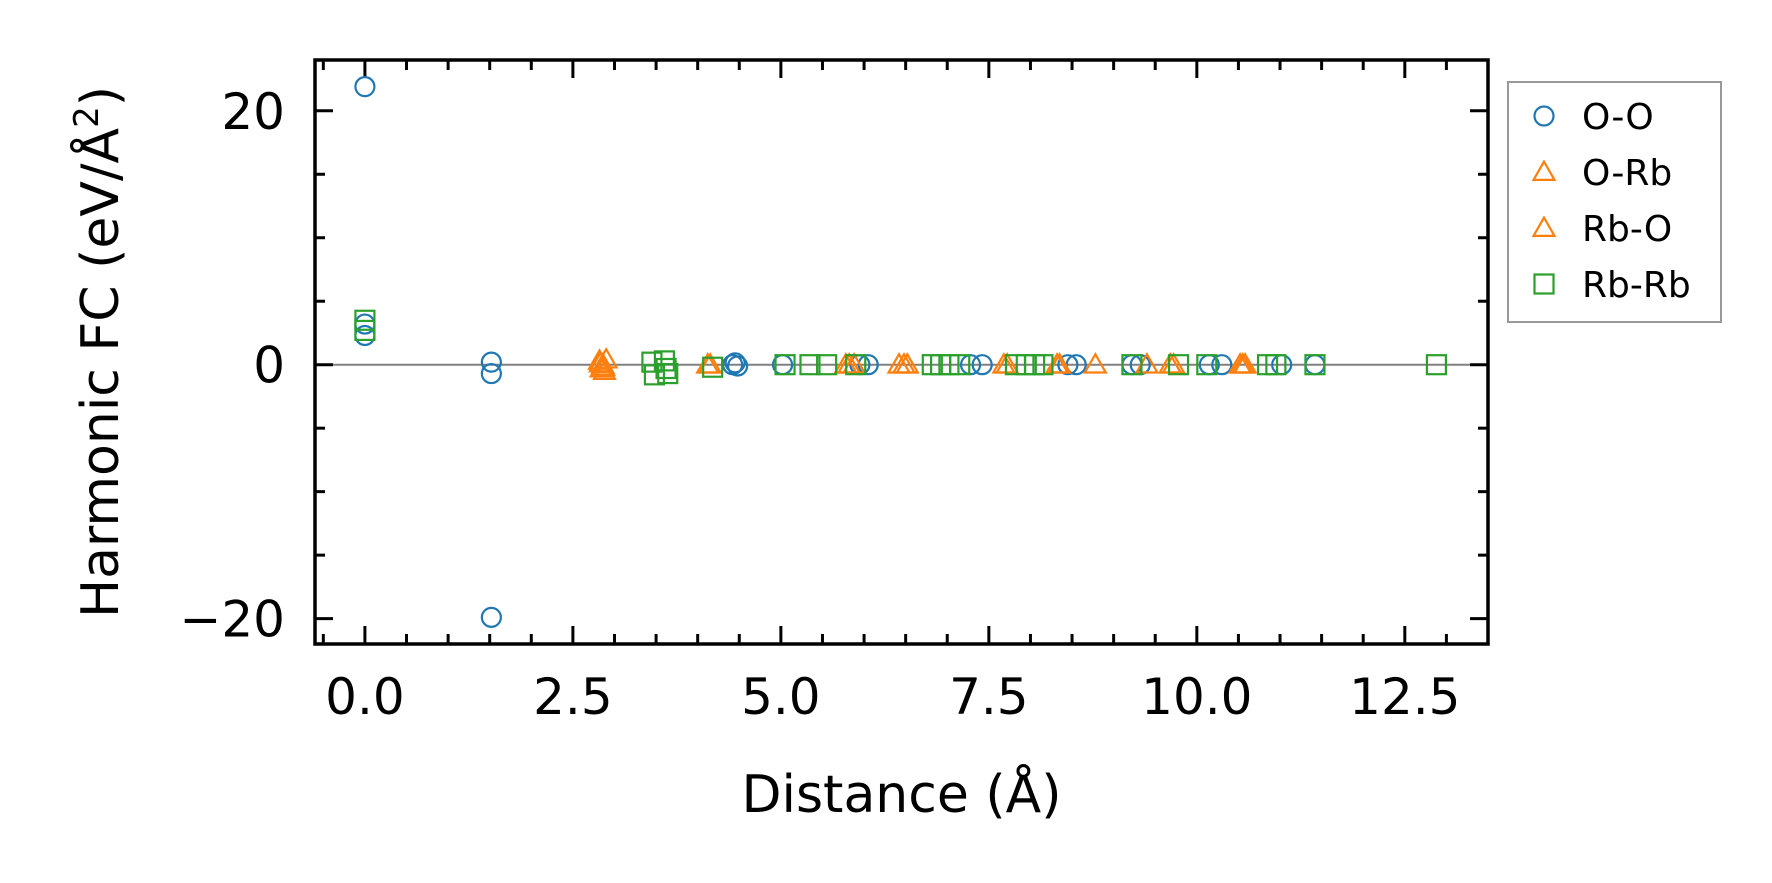 This screenshot has width=1772, height=883. I want to click on legend-entry: O-O, so click(1593, 117).